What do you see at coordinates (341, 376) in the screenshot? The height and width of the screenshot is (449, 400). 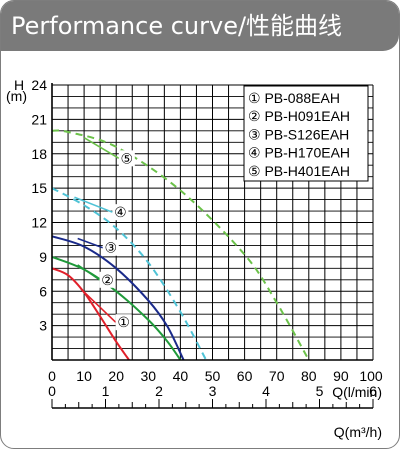 I see `x-tick-label: 90` at bounding box center [341, 376].